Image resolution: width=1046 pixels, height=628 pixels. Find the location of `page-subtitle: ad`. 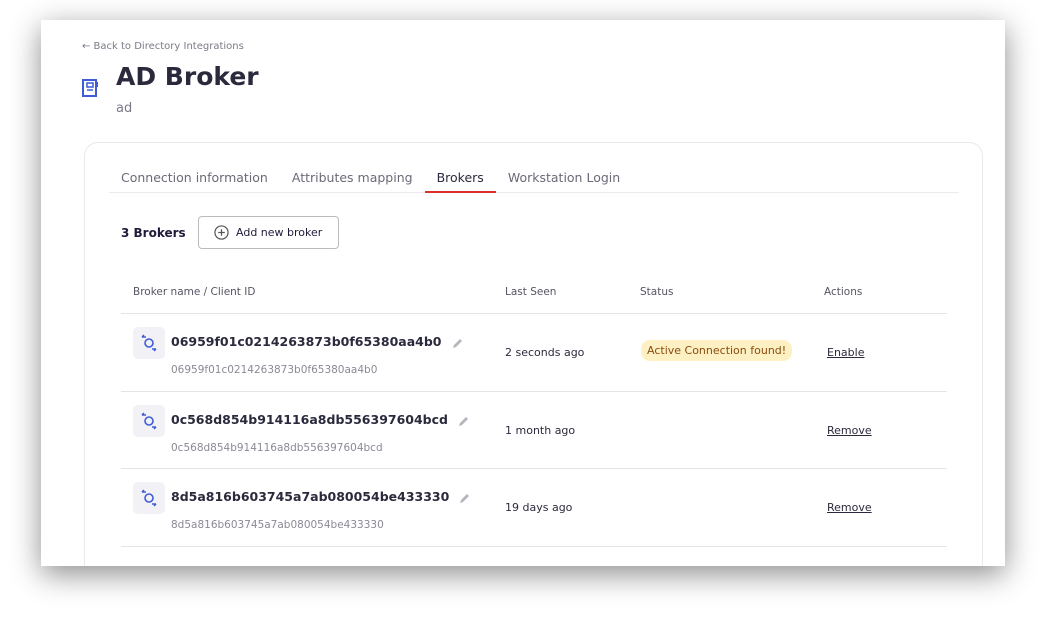

page-subtitle: ad is located at coordinates (124, 108).